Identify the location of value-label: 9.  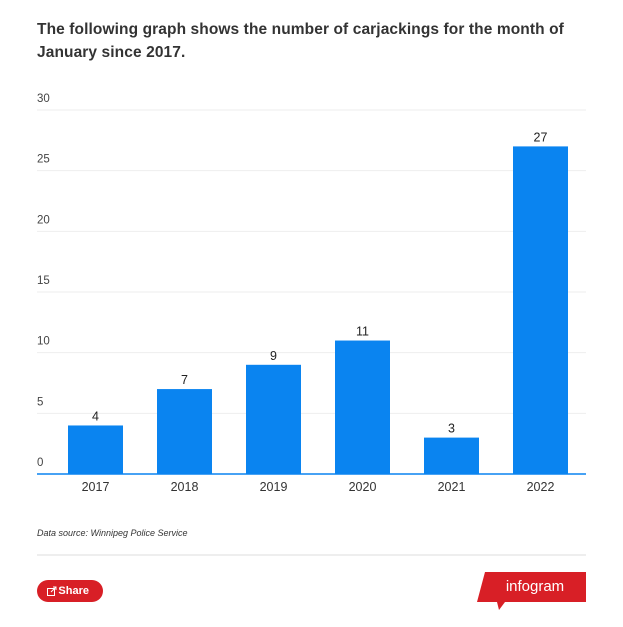
(273, 356).